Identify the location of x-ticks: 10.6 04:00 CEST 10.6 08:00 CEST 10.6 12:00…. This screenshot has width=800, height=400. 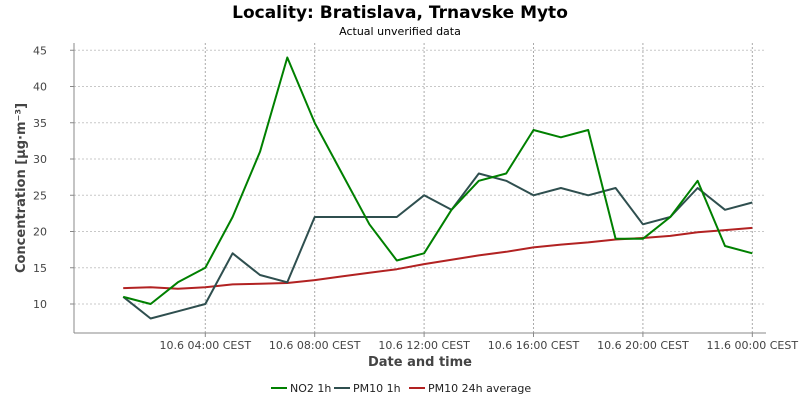
(479, 342).